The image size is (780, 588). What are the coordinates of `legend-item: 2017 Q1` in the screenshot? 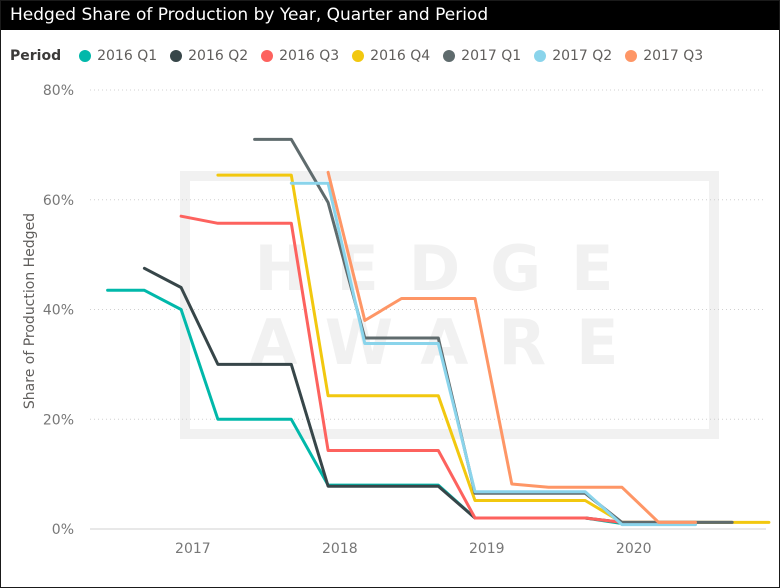 It's located at (482, 56).